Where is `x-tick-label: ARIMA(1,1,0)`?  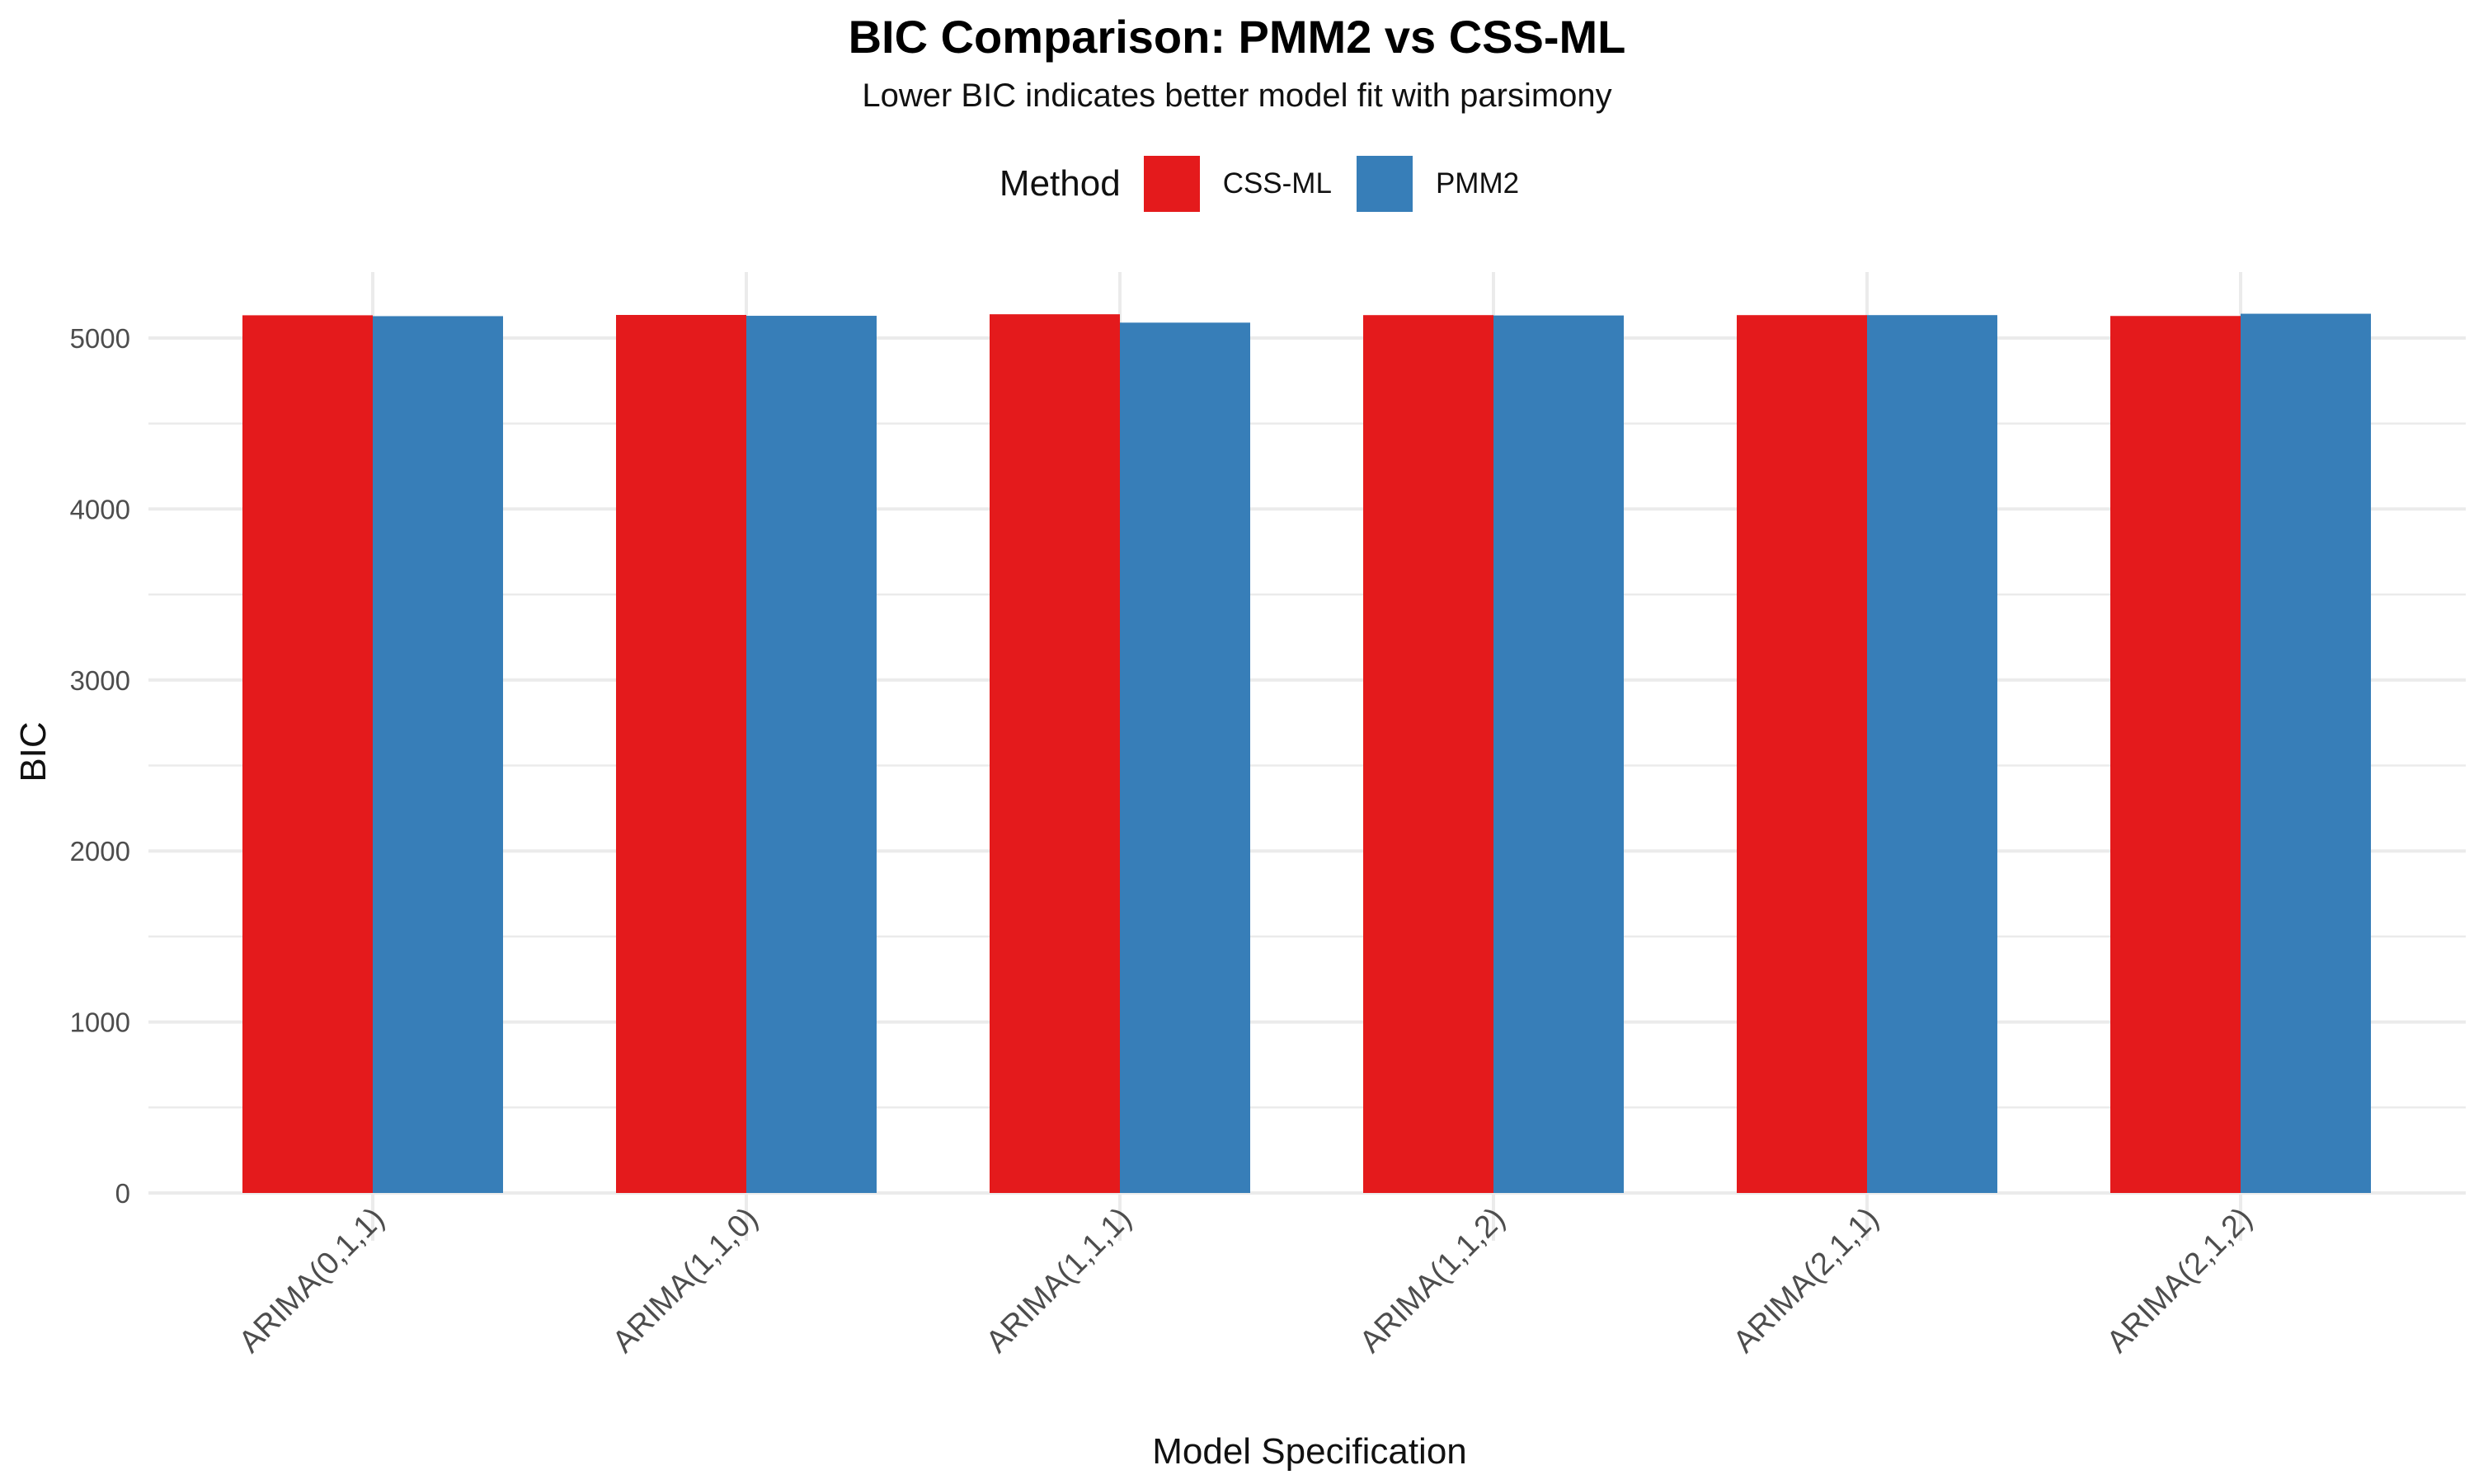
x-tick-label: ARIMA(1,1,0) is located at coordinates (685, 1280).